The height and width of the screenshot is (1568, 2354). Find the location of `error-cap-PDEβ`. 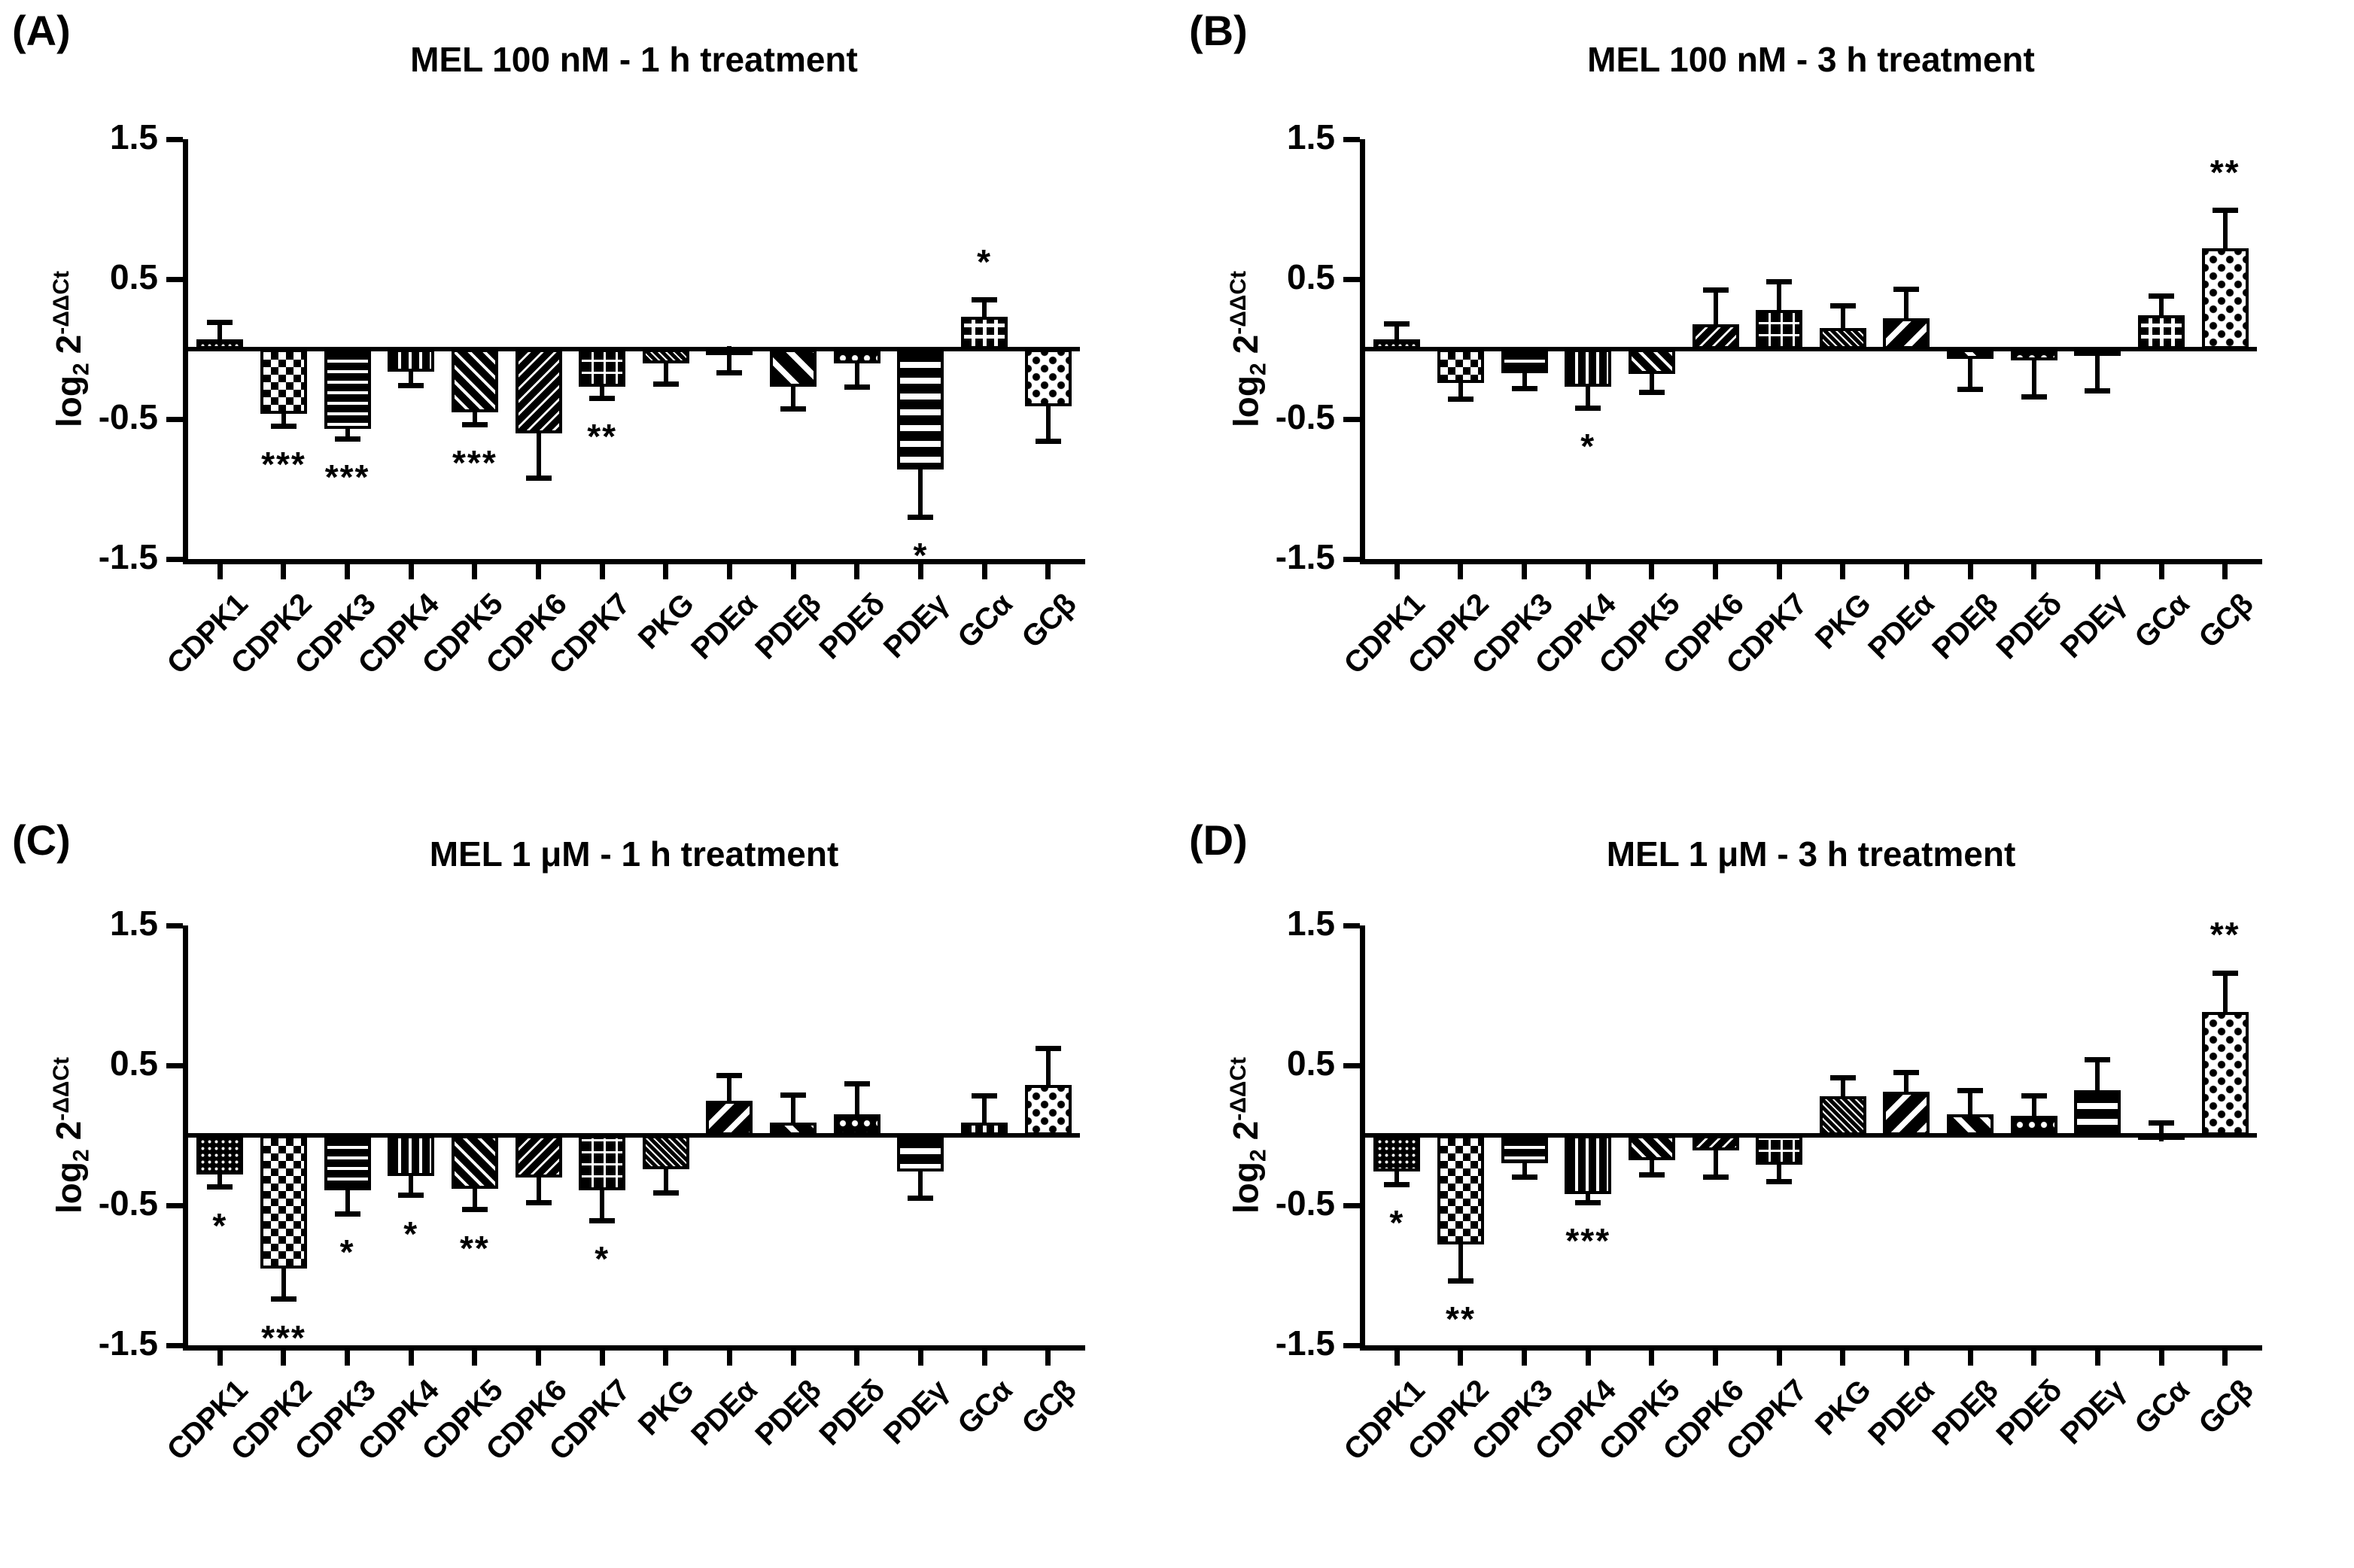

error-cap-PDEβ is located at coordinates (1970, 390).